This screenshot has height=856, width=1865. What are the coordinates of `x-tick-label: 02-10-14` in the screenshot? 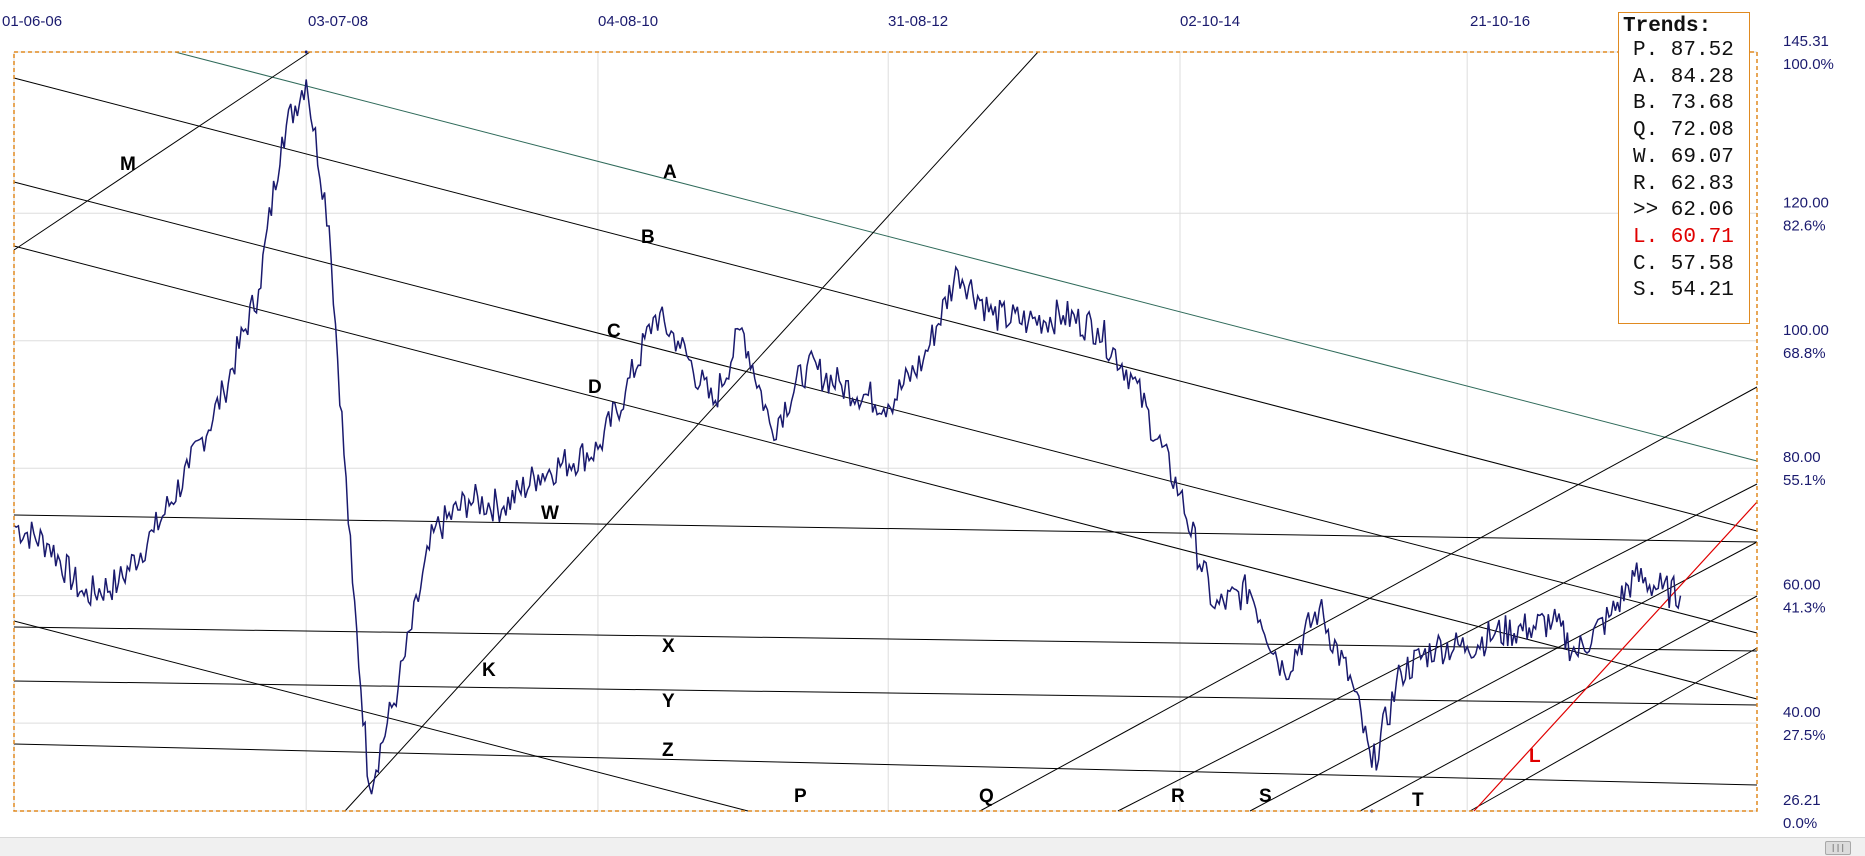 It's located at (1210, 21).